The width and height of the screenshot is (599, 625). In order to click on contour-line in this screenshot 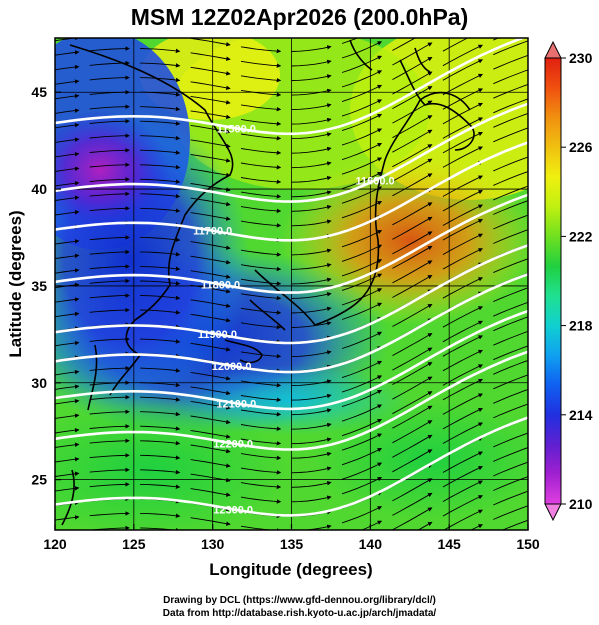, I will do `click(291, 243)`.